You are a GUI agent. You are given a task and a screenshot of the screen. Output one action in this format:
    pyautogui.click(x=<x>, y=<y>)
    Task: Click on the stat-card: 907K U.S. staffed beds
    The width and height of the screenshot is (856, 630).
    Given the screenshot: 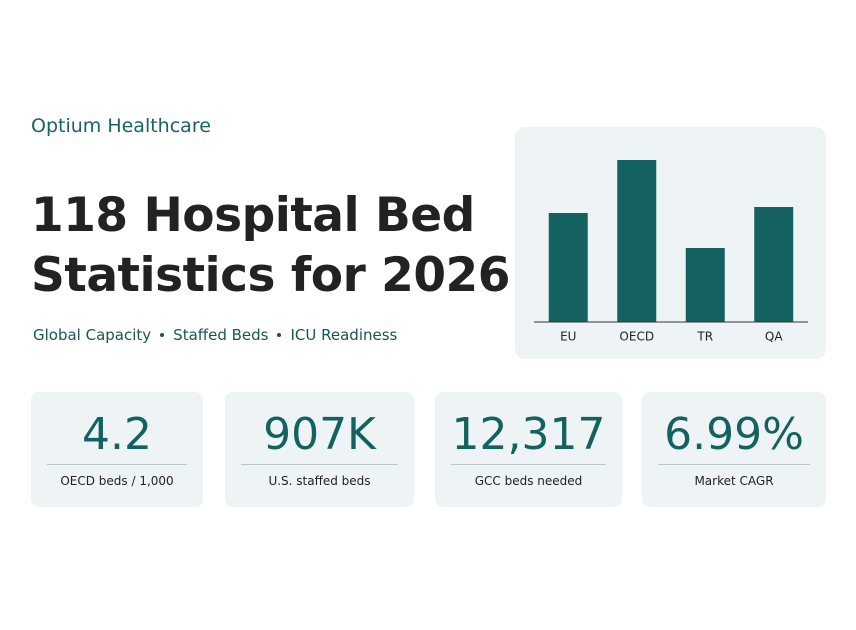 What is the action you would take?
    pyautogui.click(x=319, y=449)
    